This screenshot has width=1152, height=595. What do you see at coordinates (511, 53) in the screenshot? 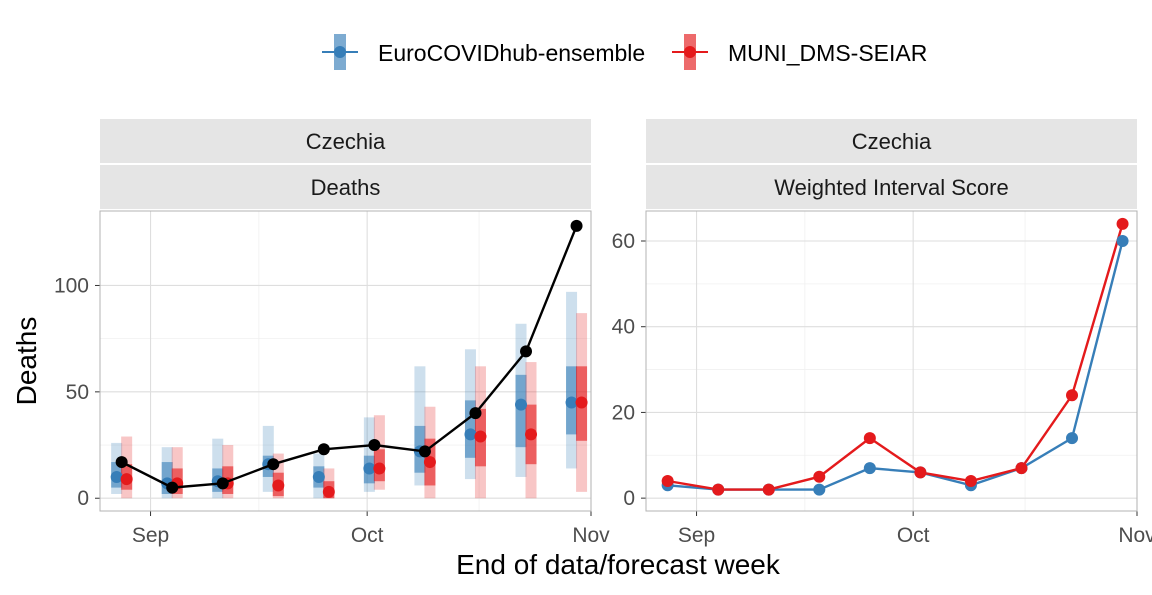
I see `legend-label-ensemble: EuroCOVIDhub-ensemble` at bounding box center [511, 53].